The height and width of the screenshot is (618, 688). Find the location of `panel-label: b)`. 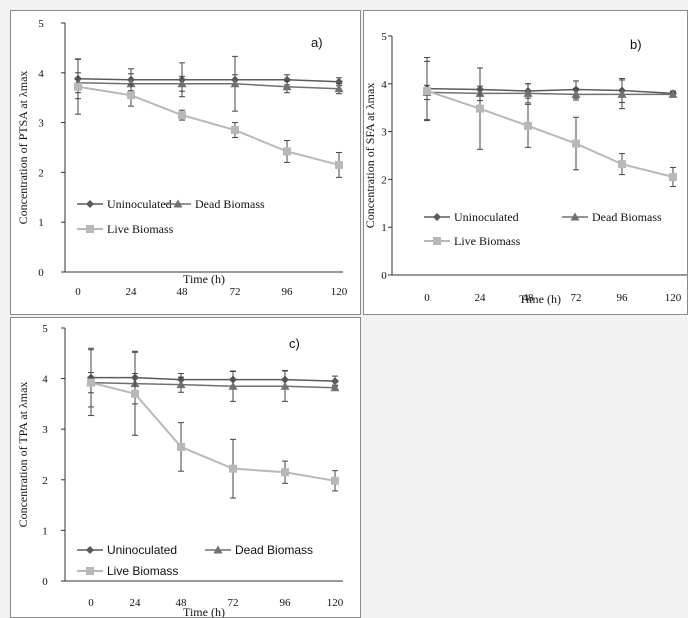

panel-label: b) is located at coordinates (636, 44).